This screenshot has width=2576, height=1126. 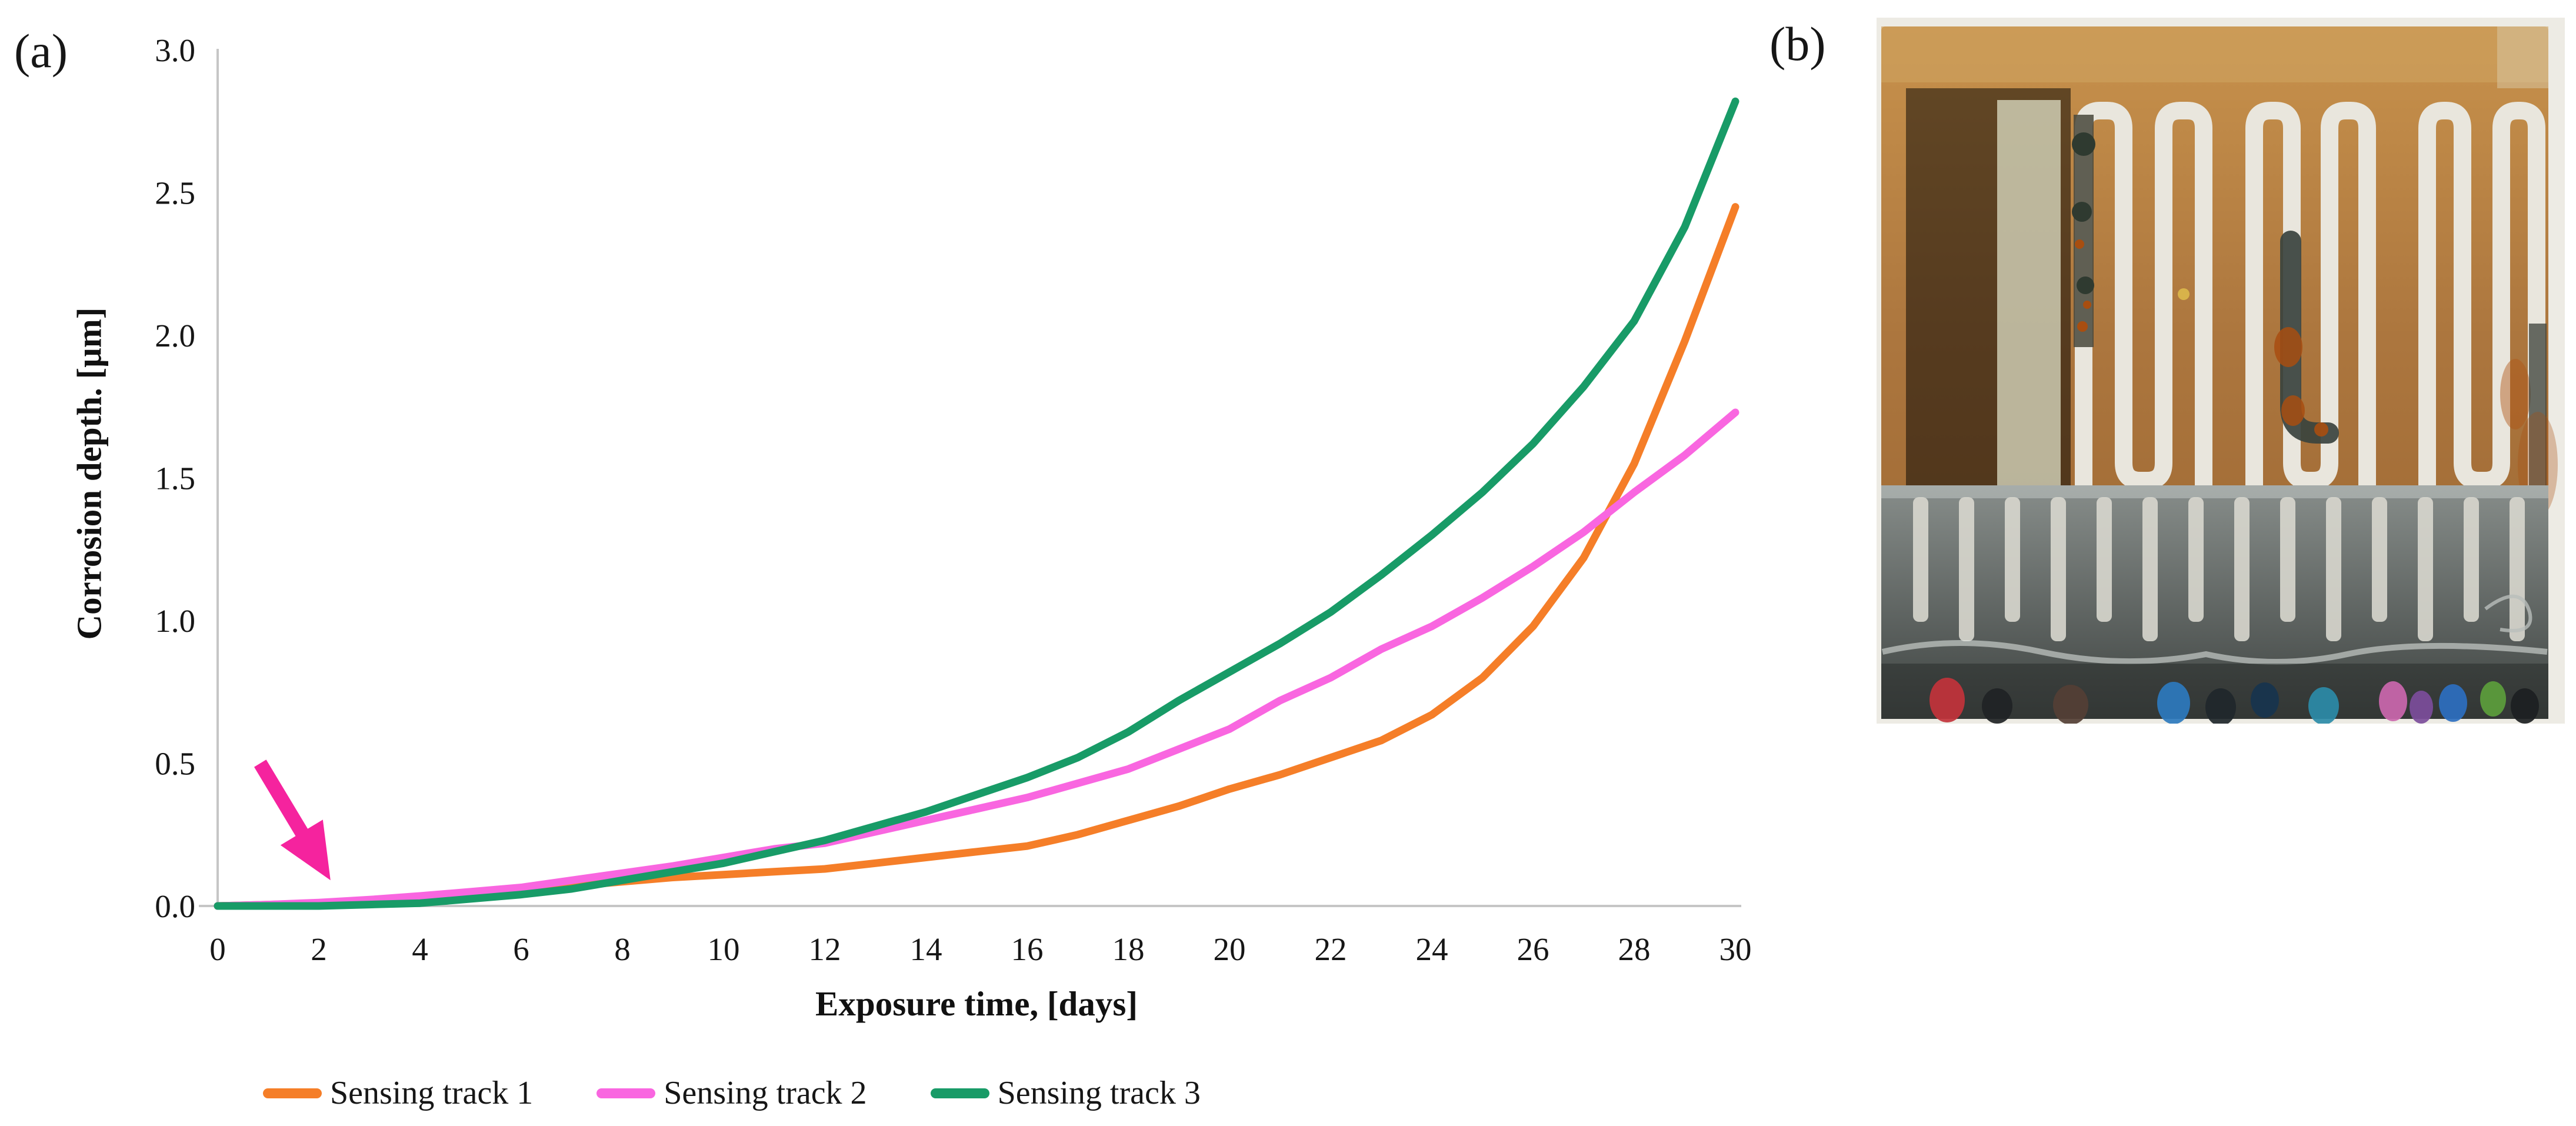 I want to click on x-tick-label: 20, so click(x=1230, y=949).